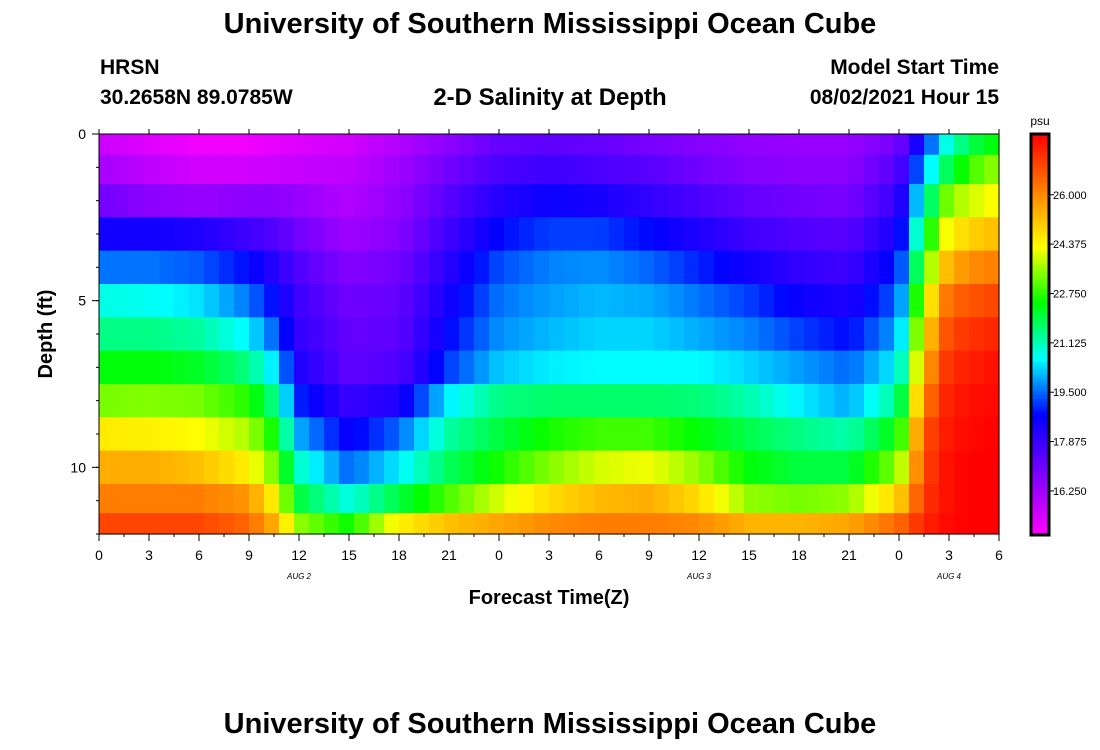 This screenshot has height=750, width=1100. I want to click on x-tick-label: 6, so click(999, 555).